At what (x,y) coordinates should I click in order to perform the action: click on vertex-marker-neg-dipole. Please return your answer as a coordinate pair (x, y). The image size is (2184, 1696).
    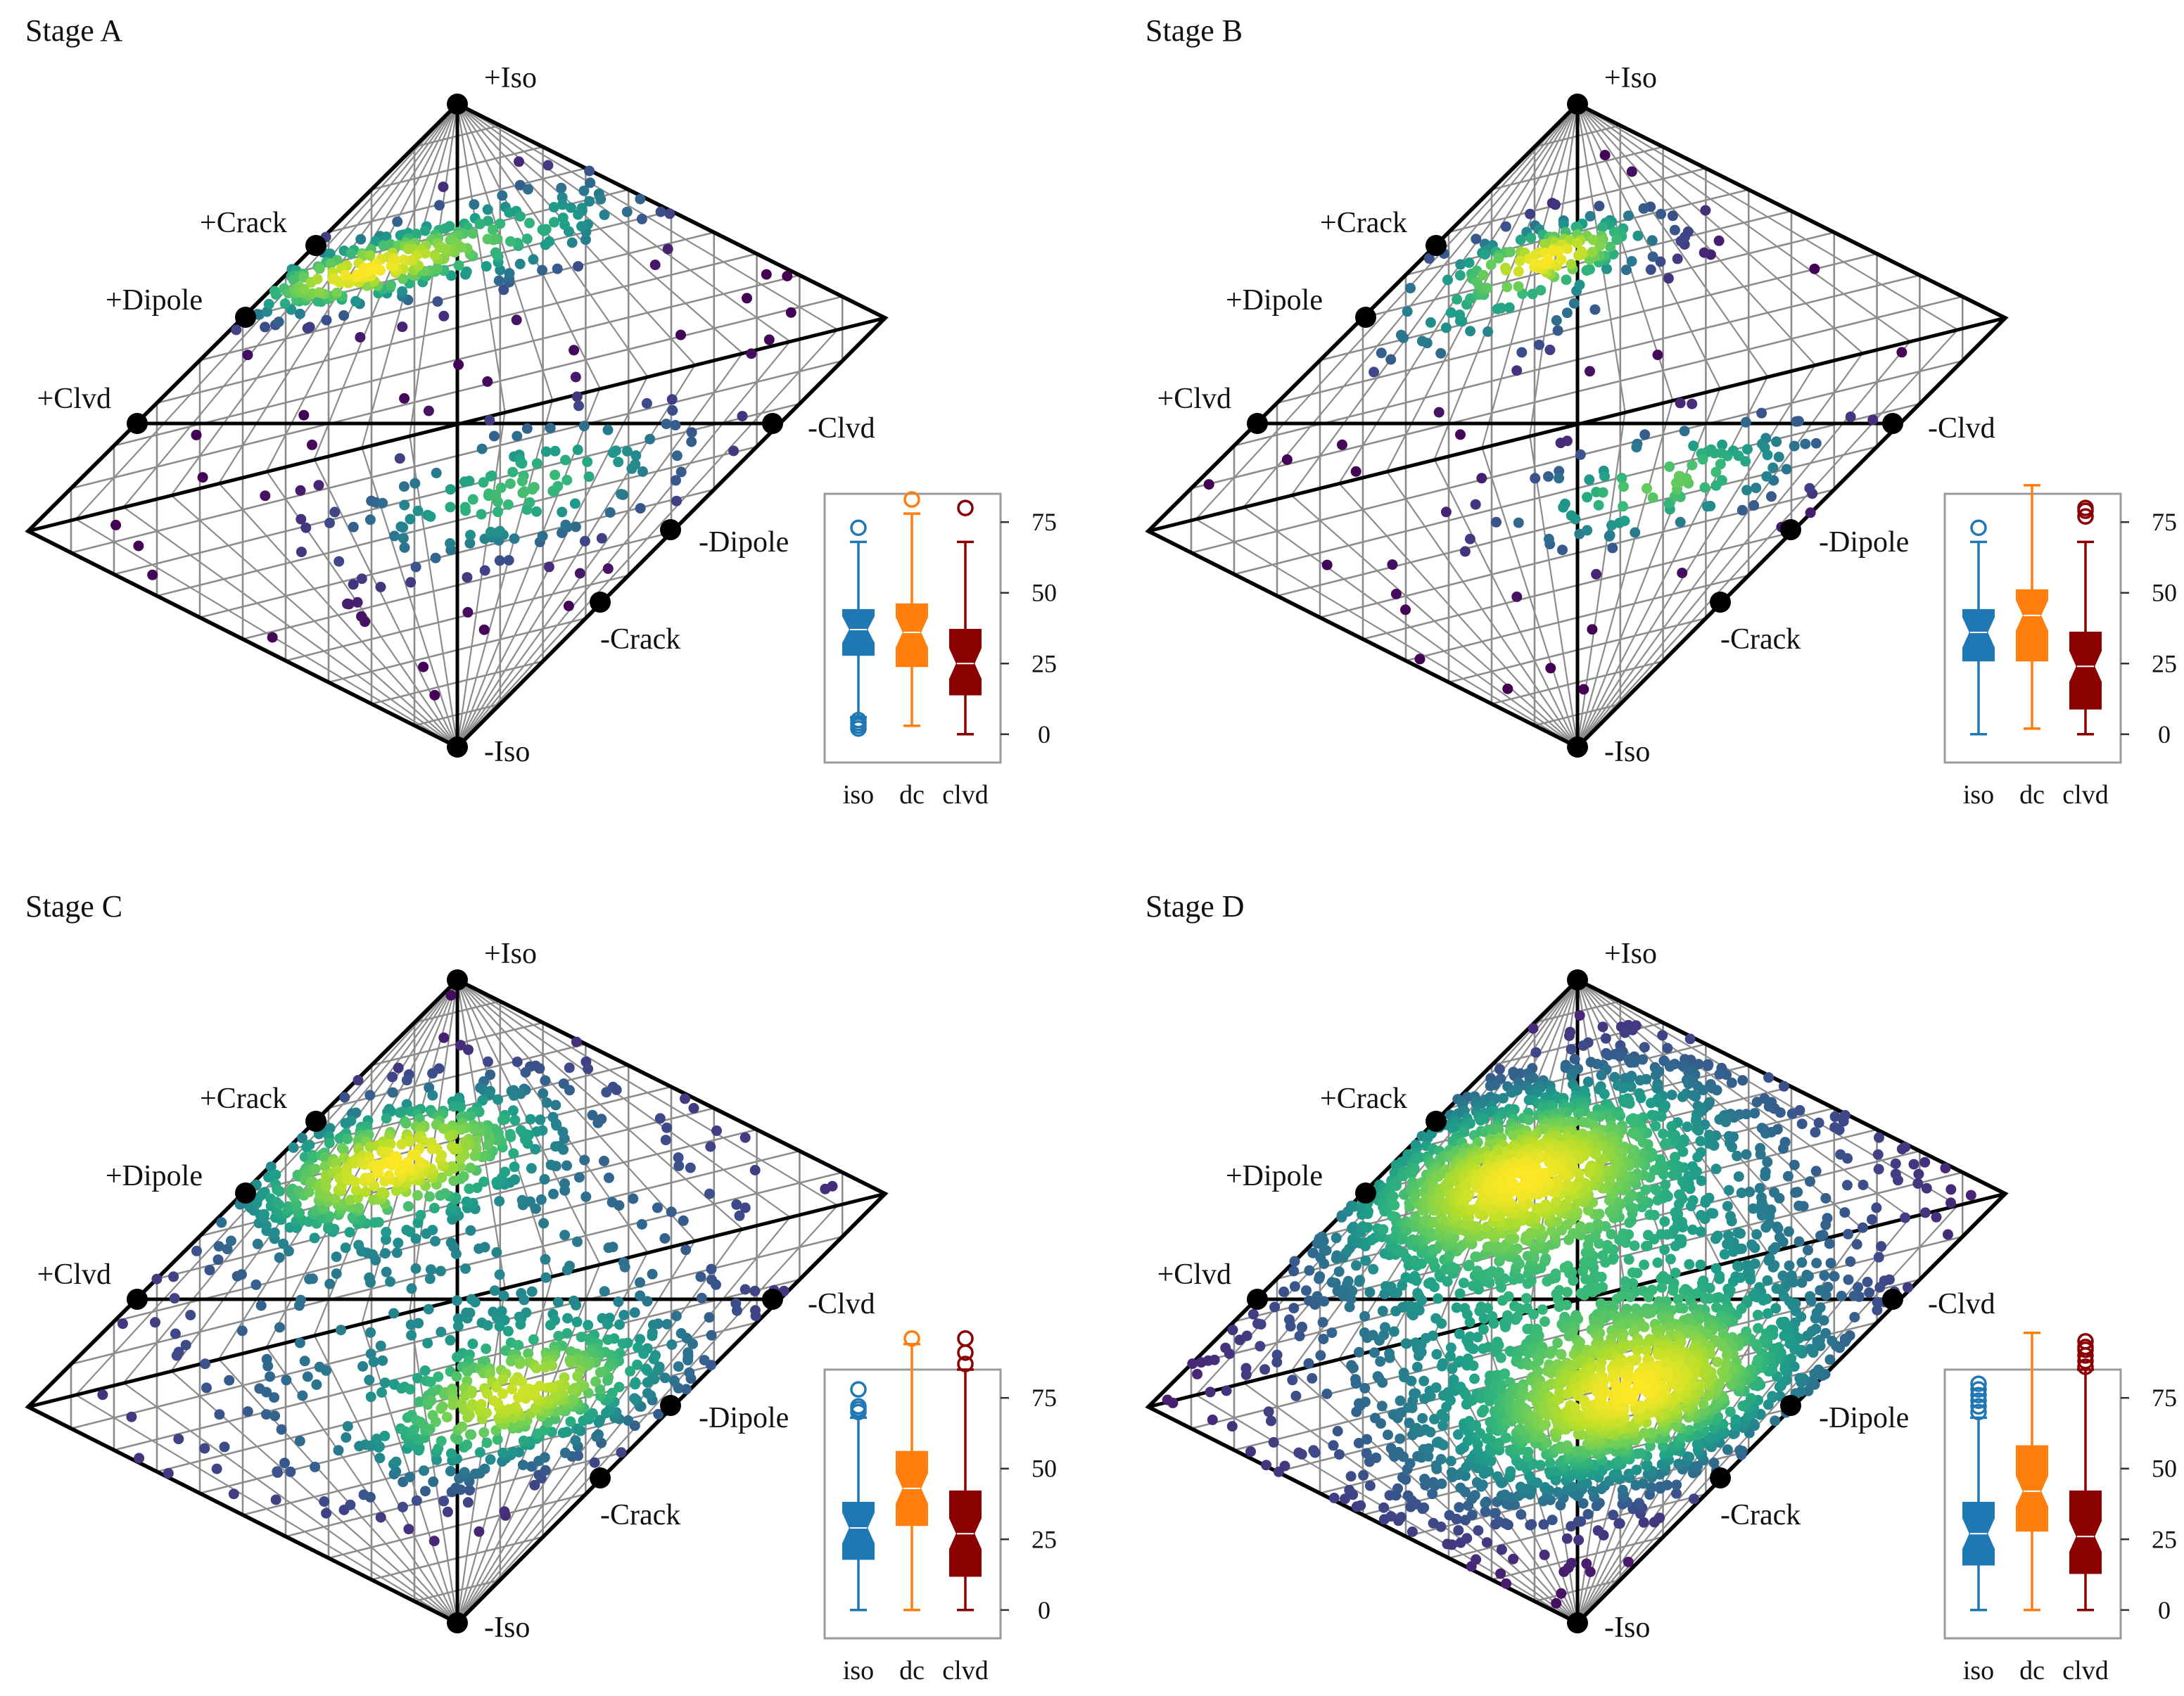
    Looking at the image, I should click on (1791, 529).